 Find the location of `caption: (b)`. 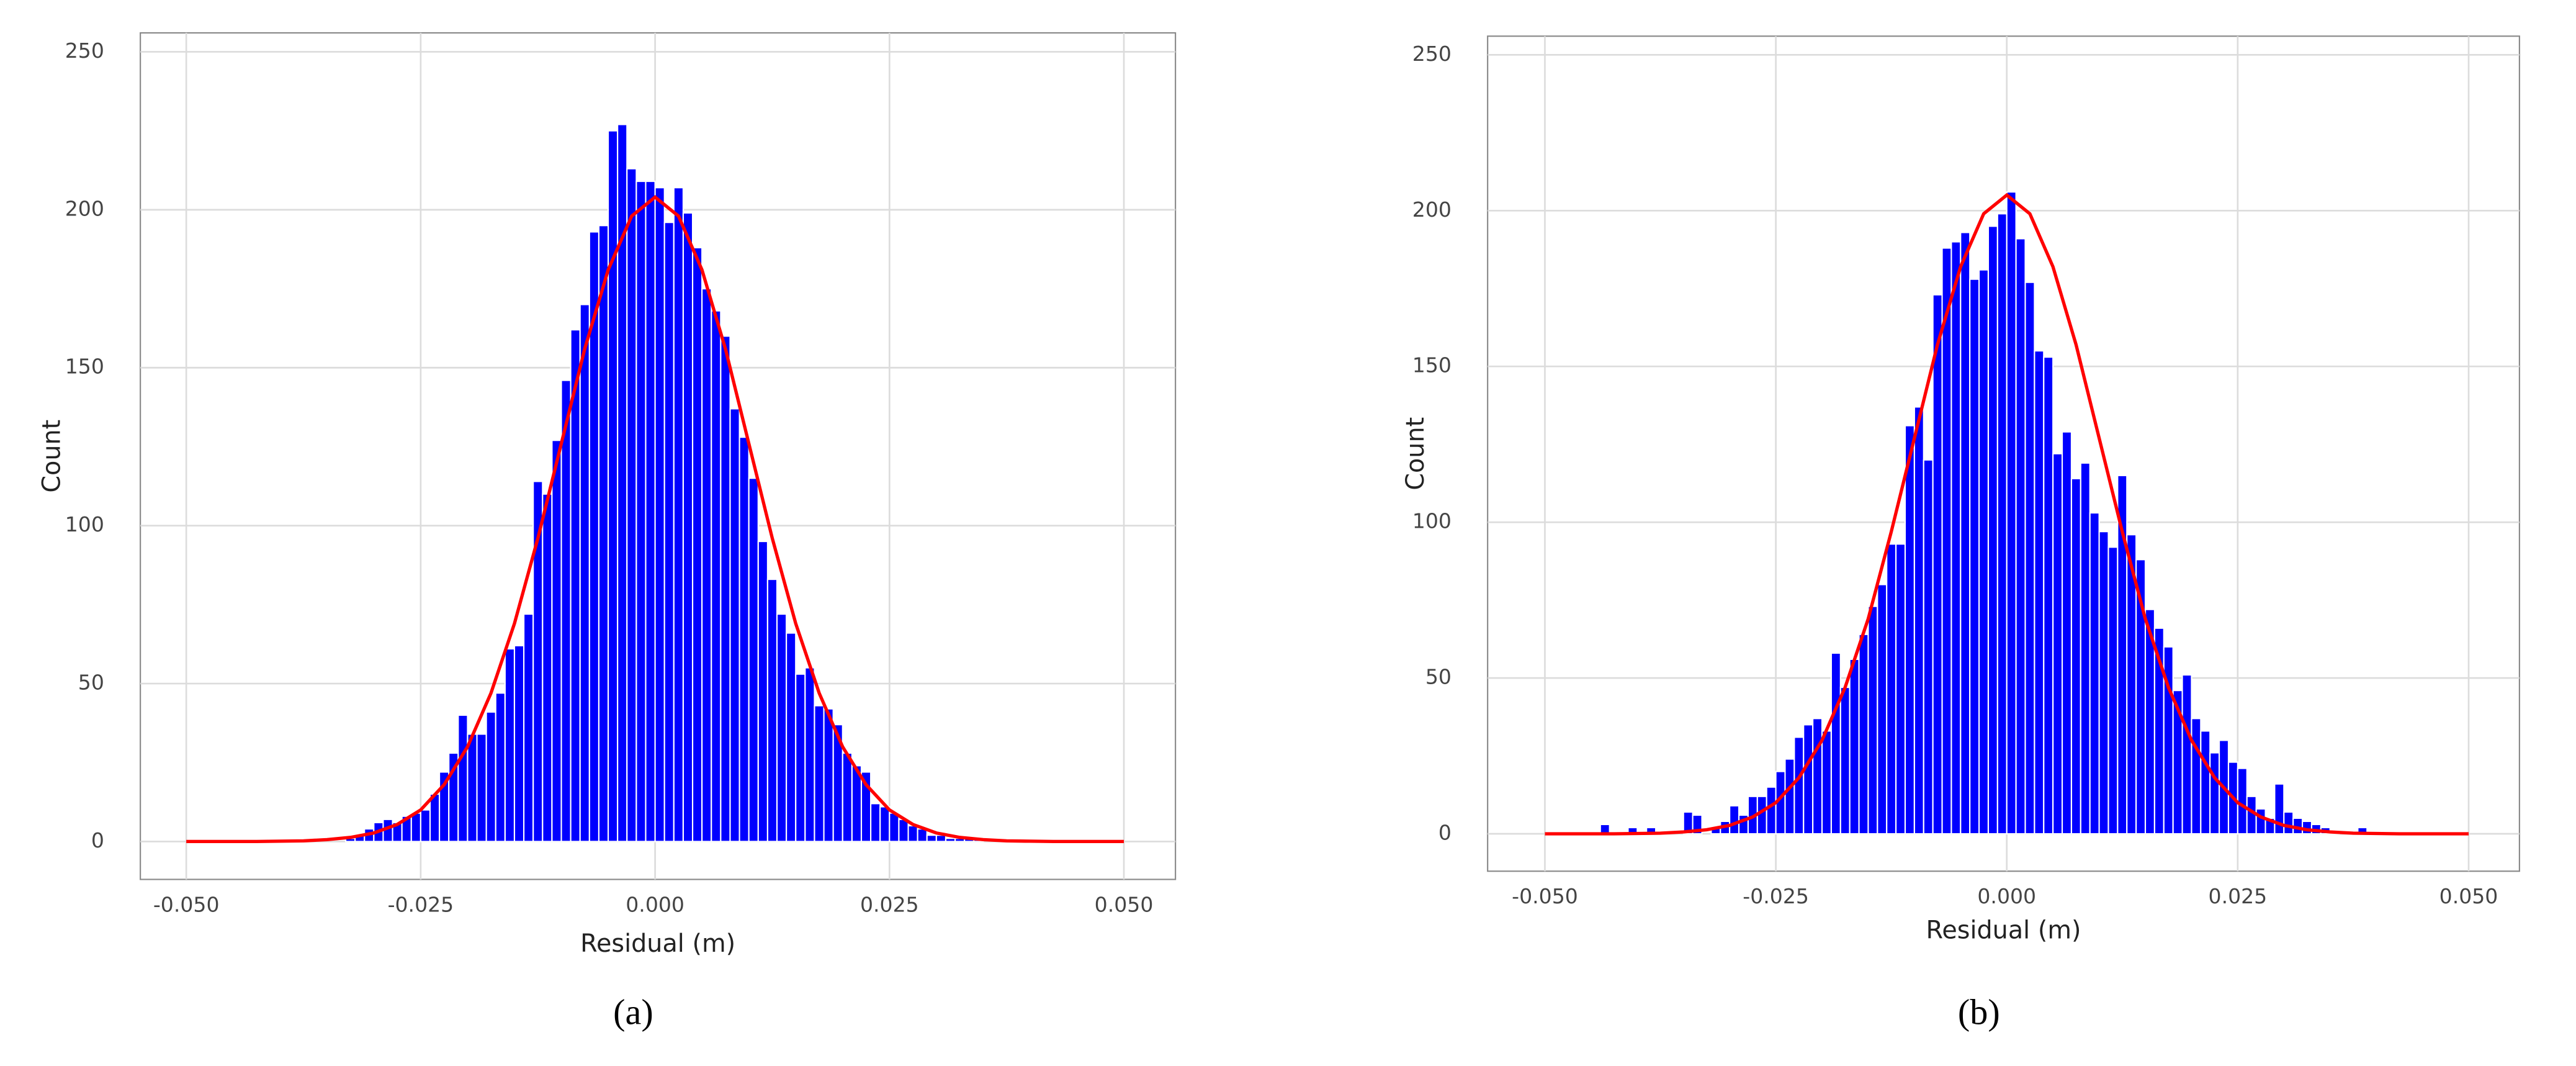

caption: (b) is located at coordinates (1979, 1012).